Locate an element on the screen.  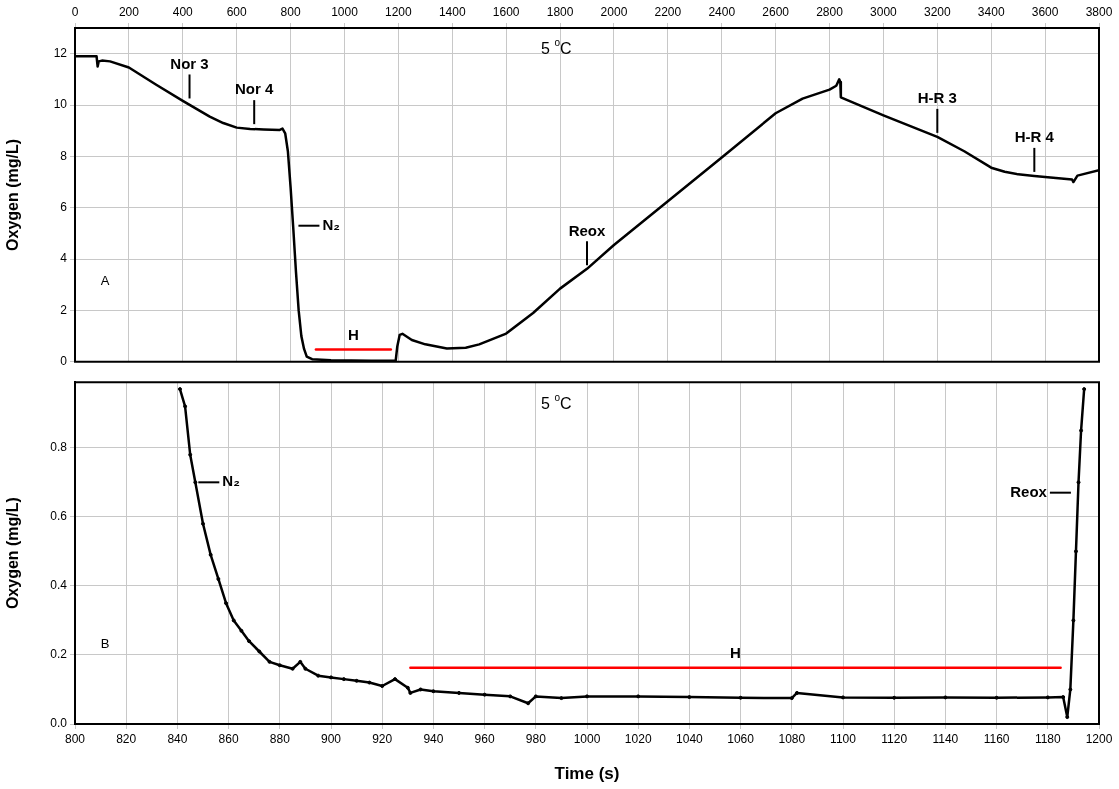
x-tick-label: 400 is located at coordinates (183, 12).